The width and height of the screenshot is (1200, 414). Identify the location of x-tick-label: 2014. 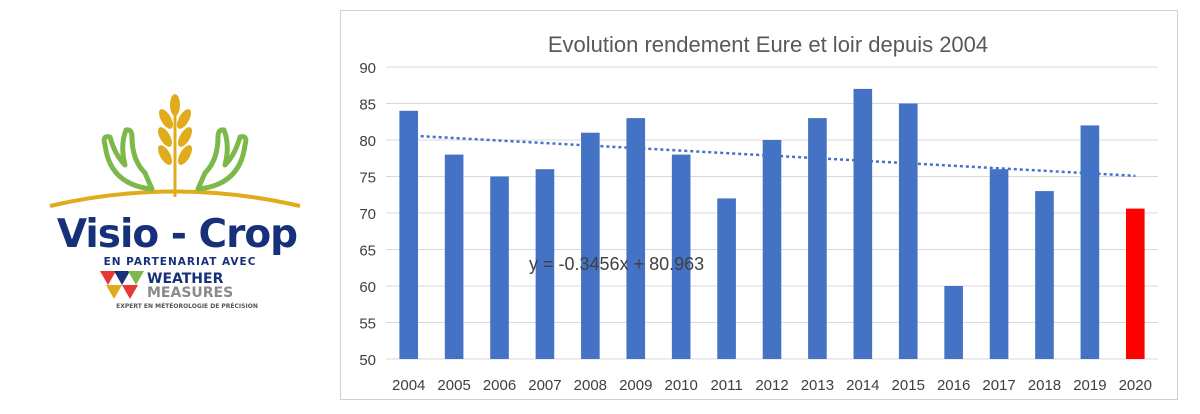
(862, 385).